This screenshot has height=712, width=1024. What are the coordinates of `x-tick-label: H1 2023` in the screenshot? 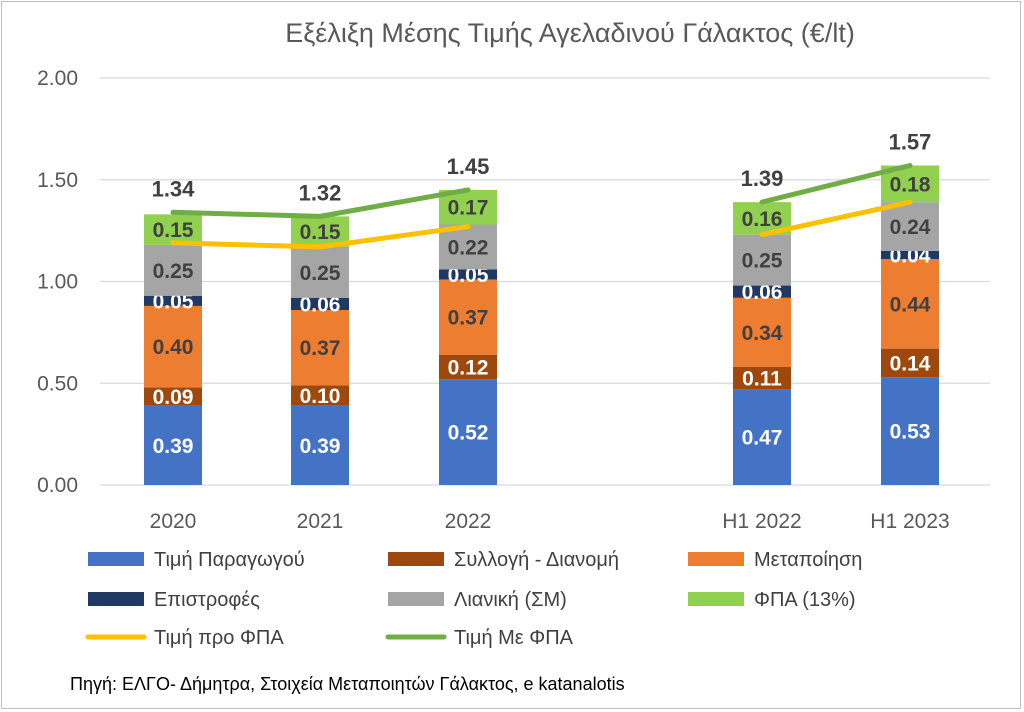 It's located at (909, 521).